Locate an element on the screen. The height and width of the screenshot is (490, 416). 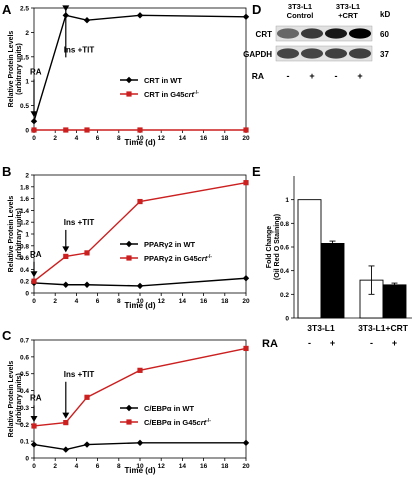
y-tick-label: 0.7 is located at coordinates (24, 341).